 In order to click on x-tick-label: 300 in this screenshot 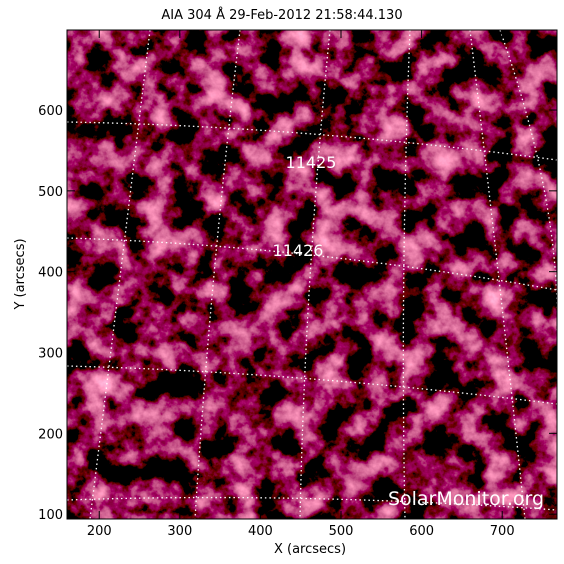, I will do `click(179, 531)`.